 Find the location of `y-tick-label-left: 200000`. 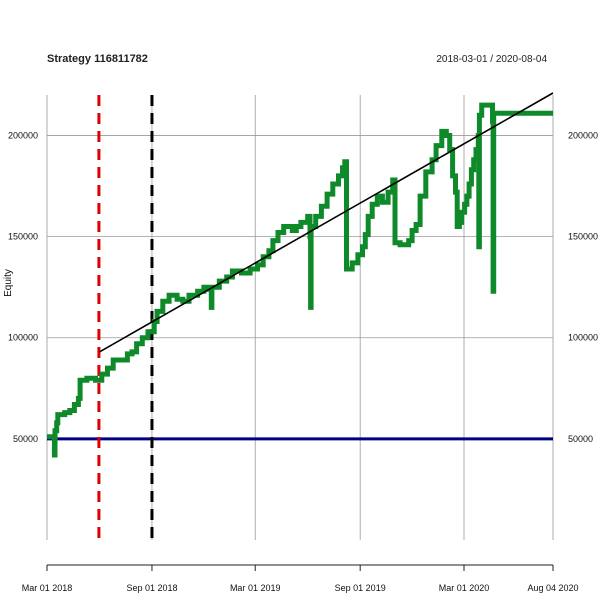

y-tick-label-left: 200000 is located at coordinates (23, 135).